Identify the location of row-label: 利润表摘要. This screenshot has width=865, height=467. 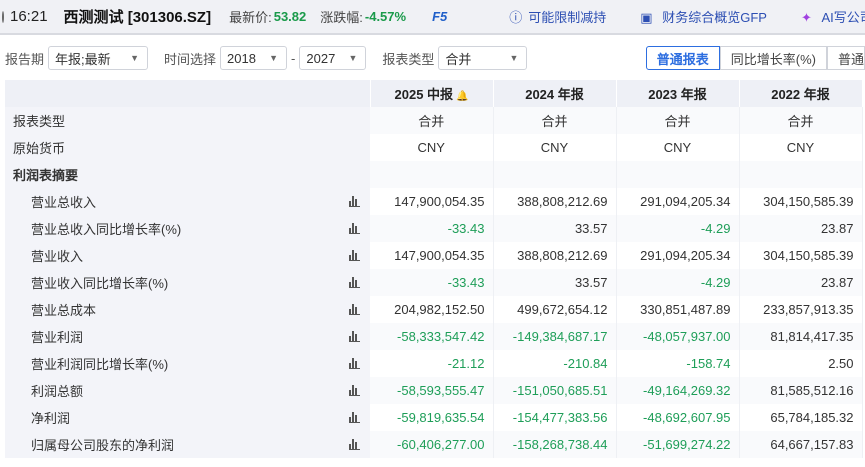
(187, 174).